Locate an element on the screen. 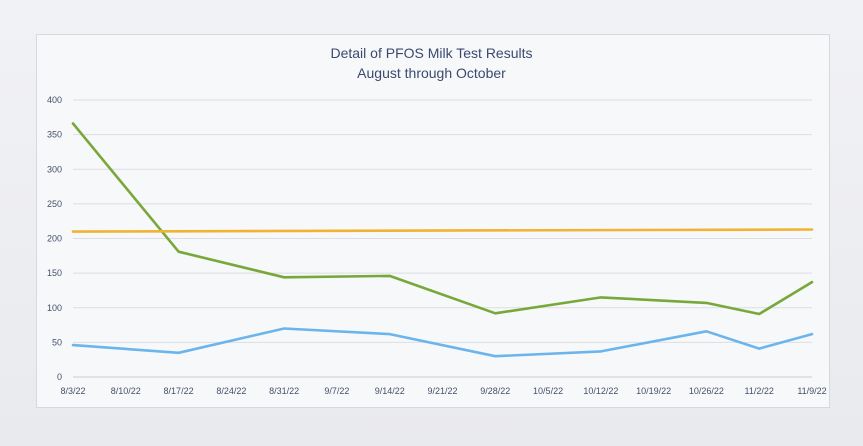 The image size is (863, 446). x-tick-label: 8/17/22 is located at coordinates (179, 391).